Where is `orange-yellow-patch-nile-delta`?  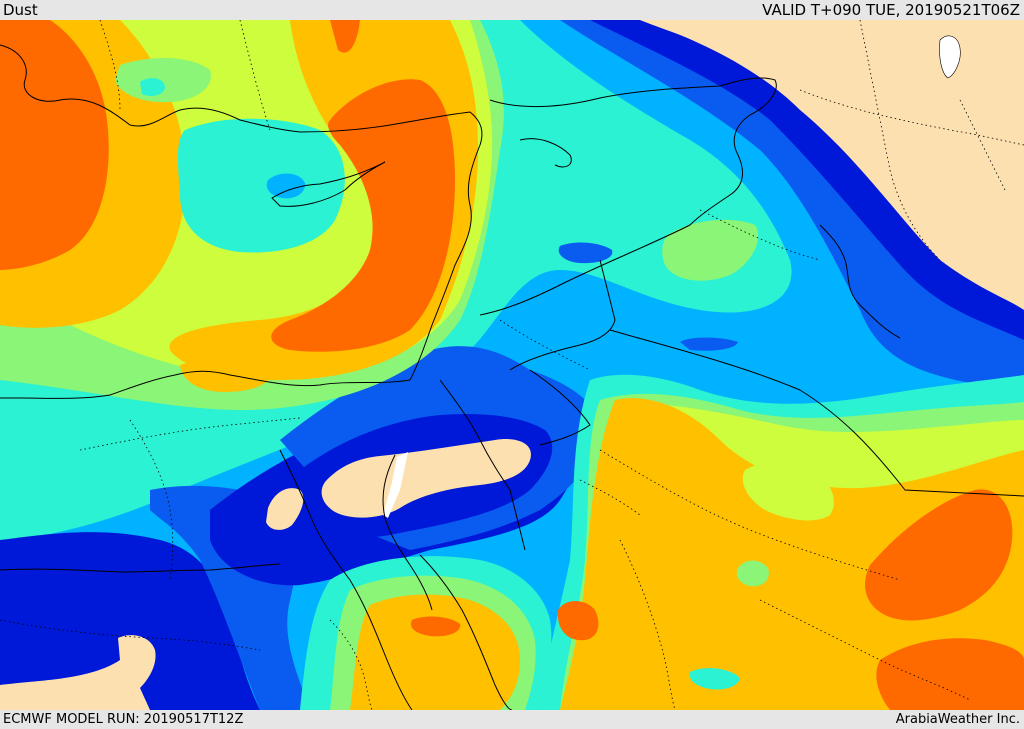
orange-yellow-patch-nile-delta is located at coordinates (225, 375).